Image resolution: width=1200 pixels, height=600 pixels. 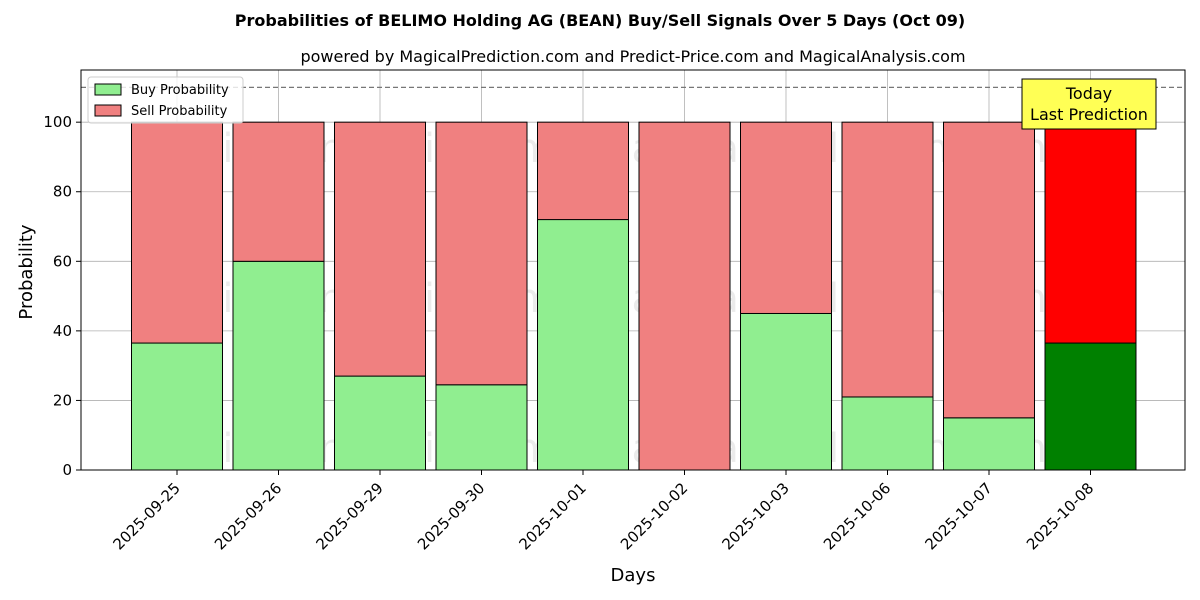 I want to click on legend-label-buy: Buy Probability, so click(x=180, y=90).